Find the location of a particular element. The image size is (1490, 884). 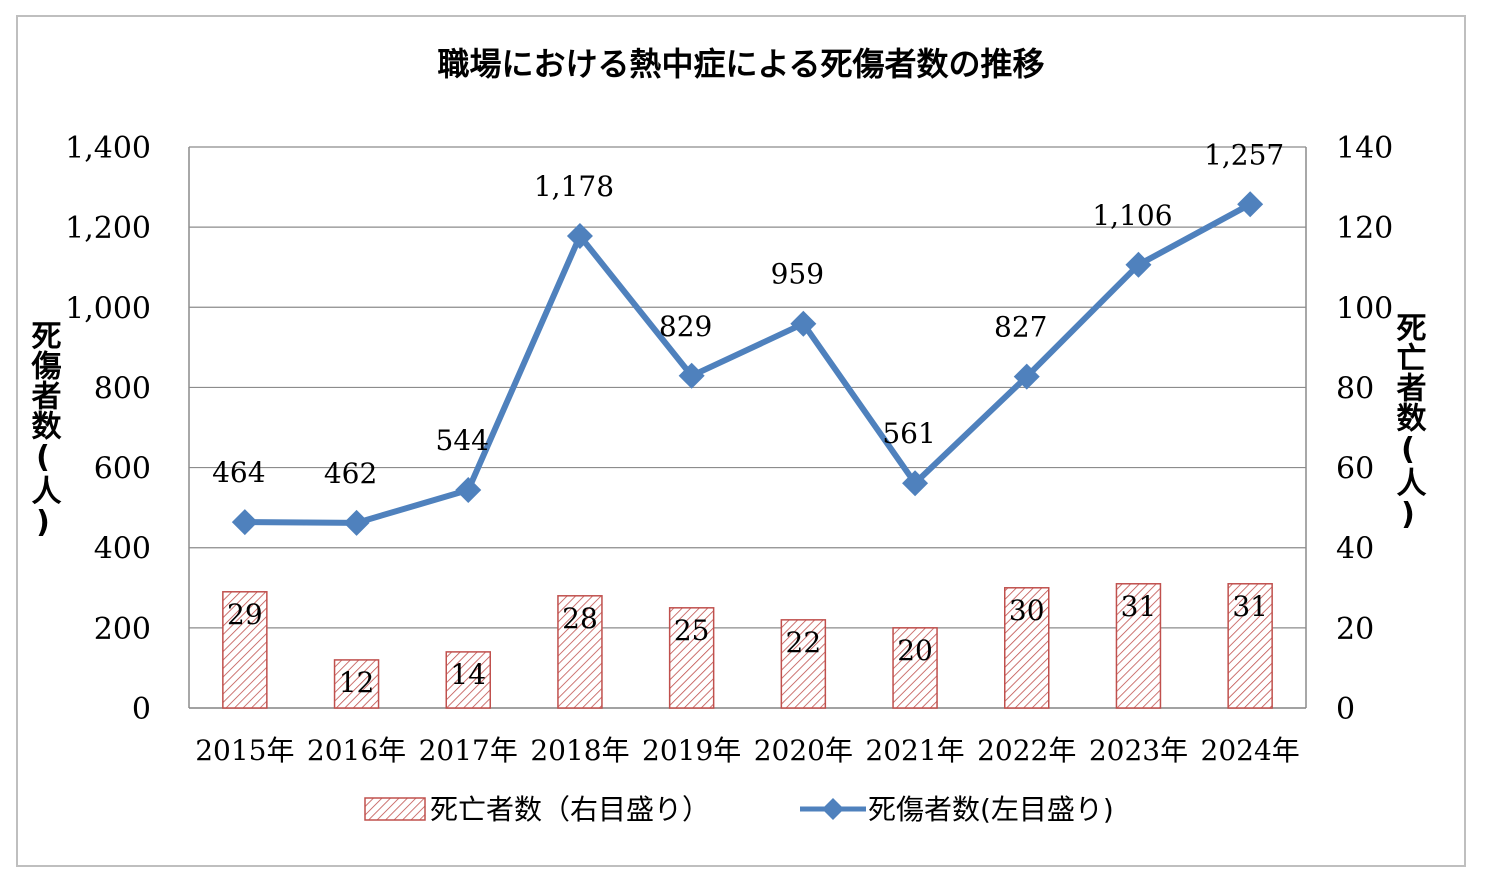

left-tick-label: 600 is located at coordinates (122, 469).